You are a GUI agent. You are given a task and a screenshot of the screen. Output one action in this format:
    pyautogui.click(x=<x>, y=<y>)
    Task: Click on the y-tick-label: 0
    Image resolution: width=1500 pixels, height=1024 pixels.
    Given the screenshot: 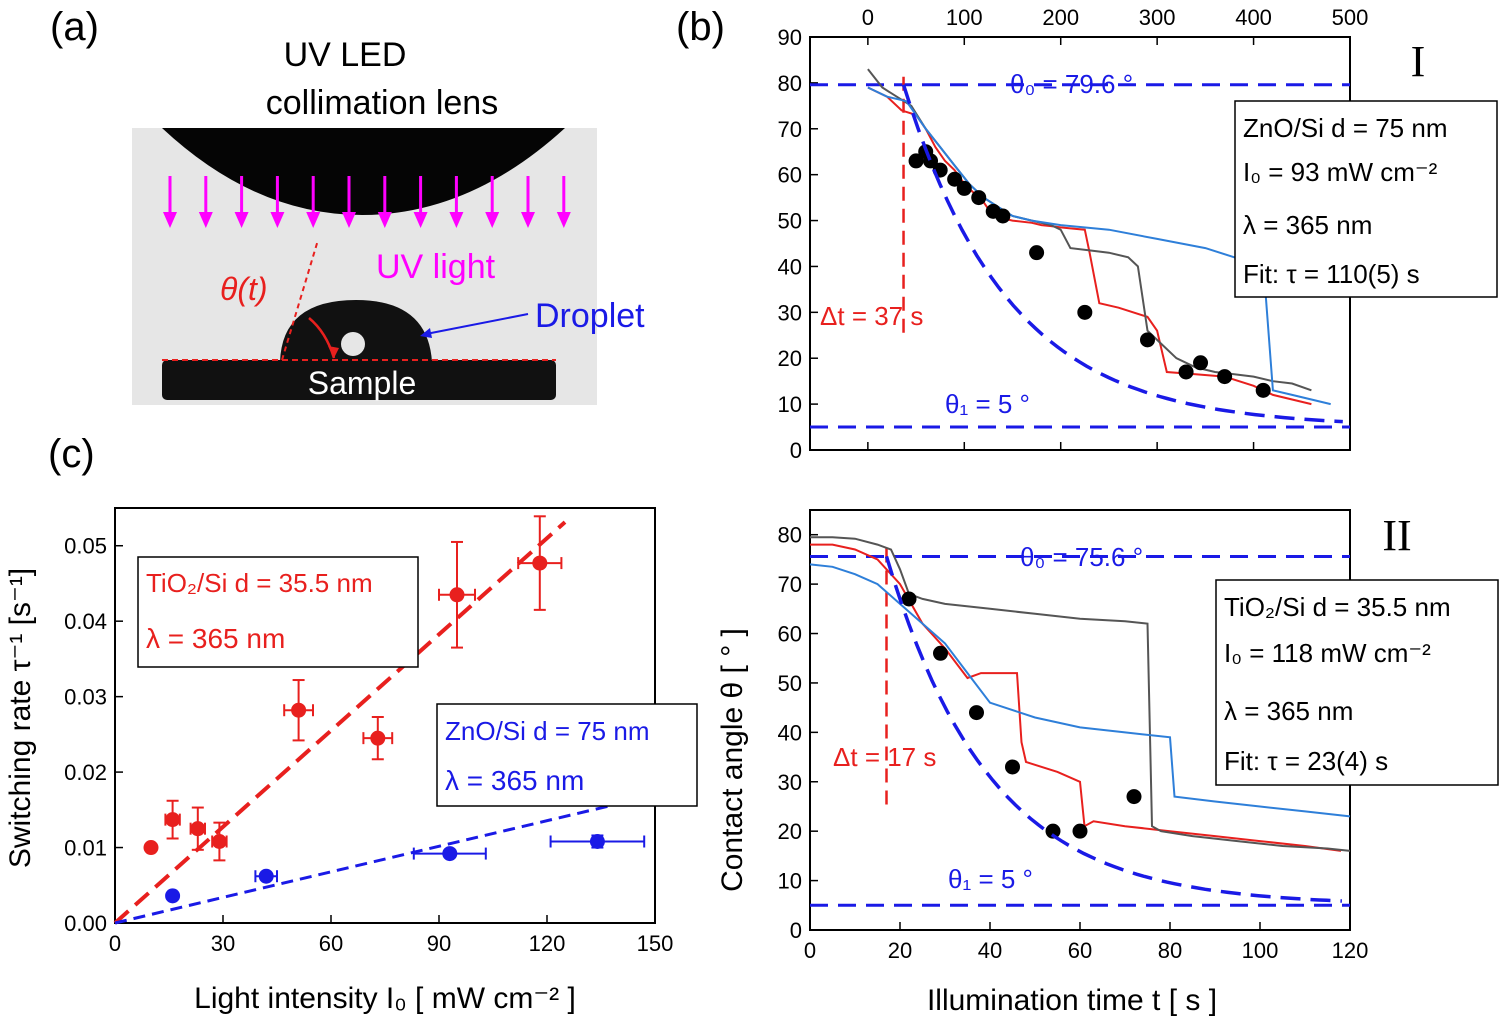 What is the action you would take?
    pyautogui.click(x=796, y=930)
    